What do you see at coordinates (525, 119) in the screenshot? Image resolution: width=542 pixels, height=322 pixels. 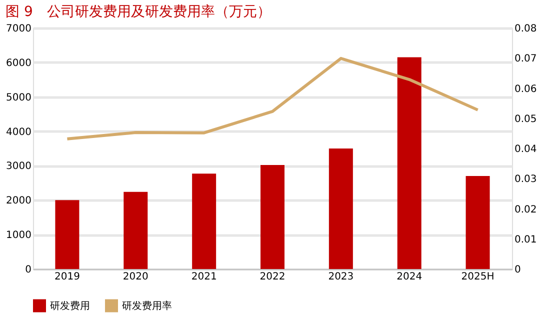 I see `y2-tick-label: 0.05` at bounding box center [525, 119].